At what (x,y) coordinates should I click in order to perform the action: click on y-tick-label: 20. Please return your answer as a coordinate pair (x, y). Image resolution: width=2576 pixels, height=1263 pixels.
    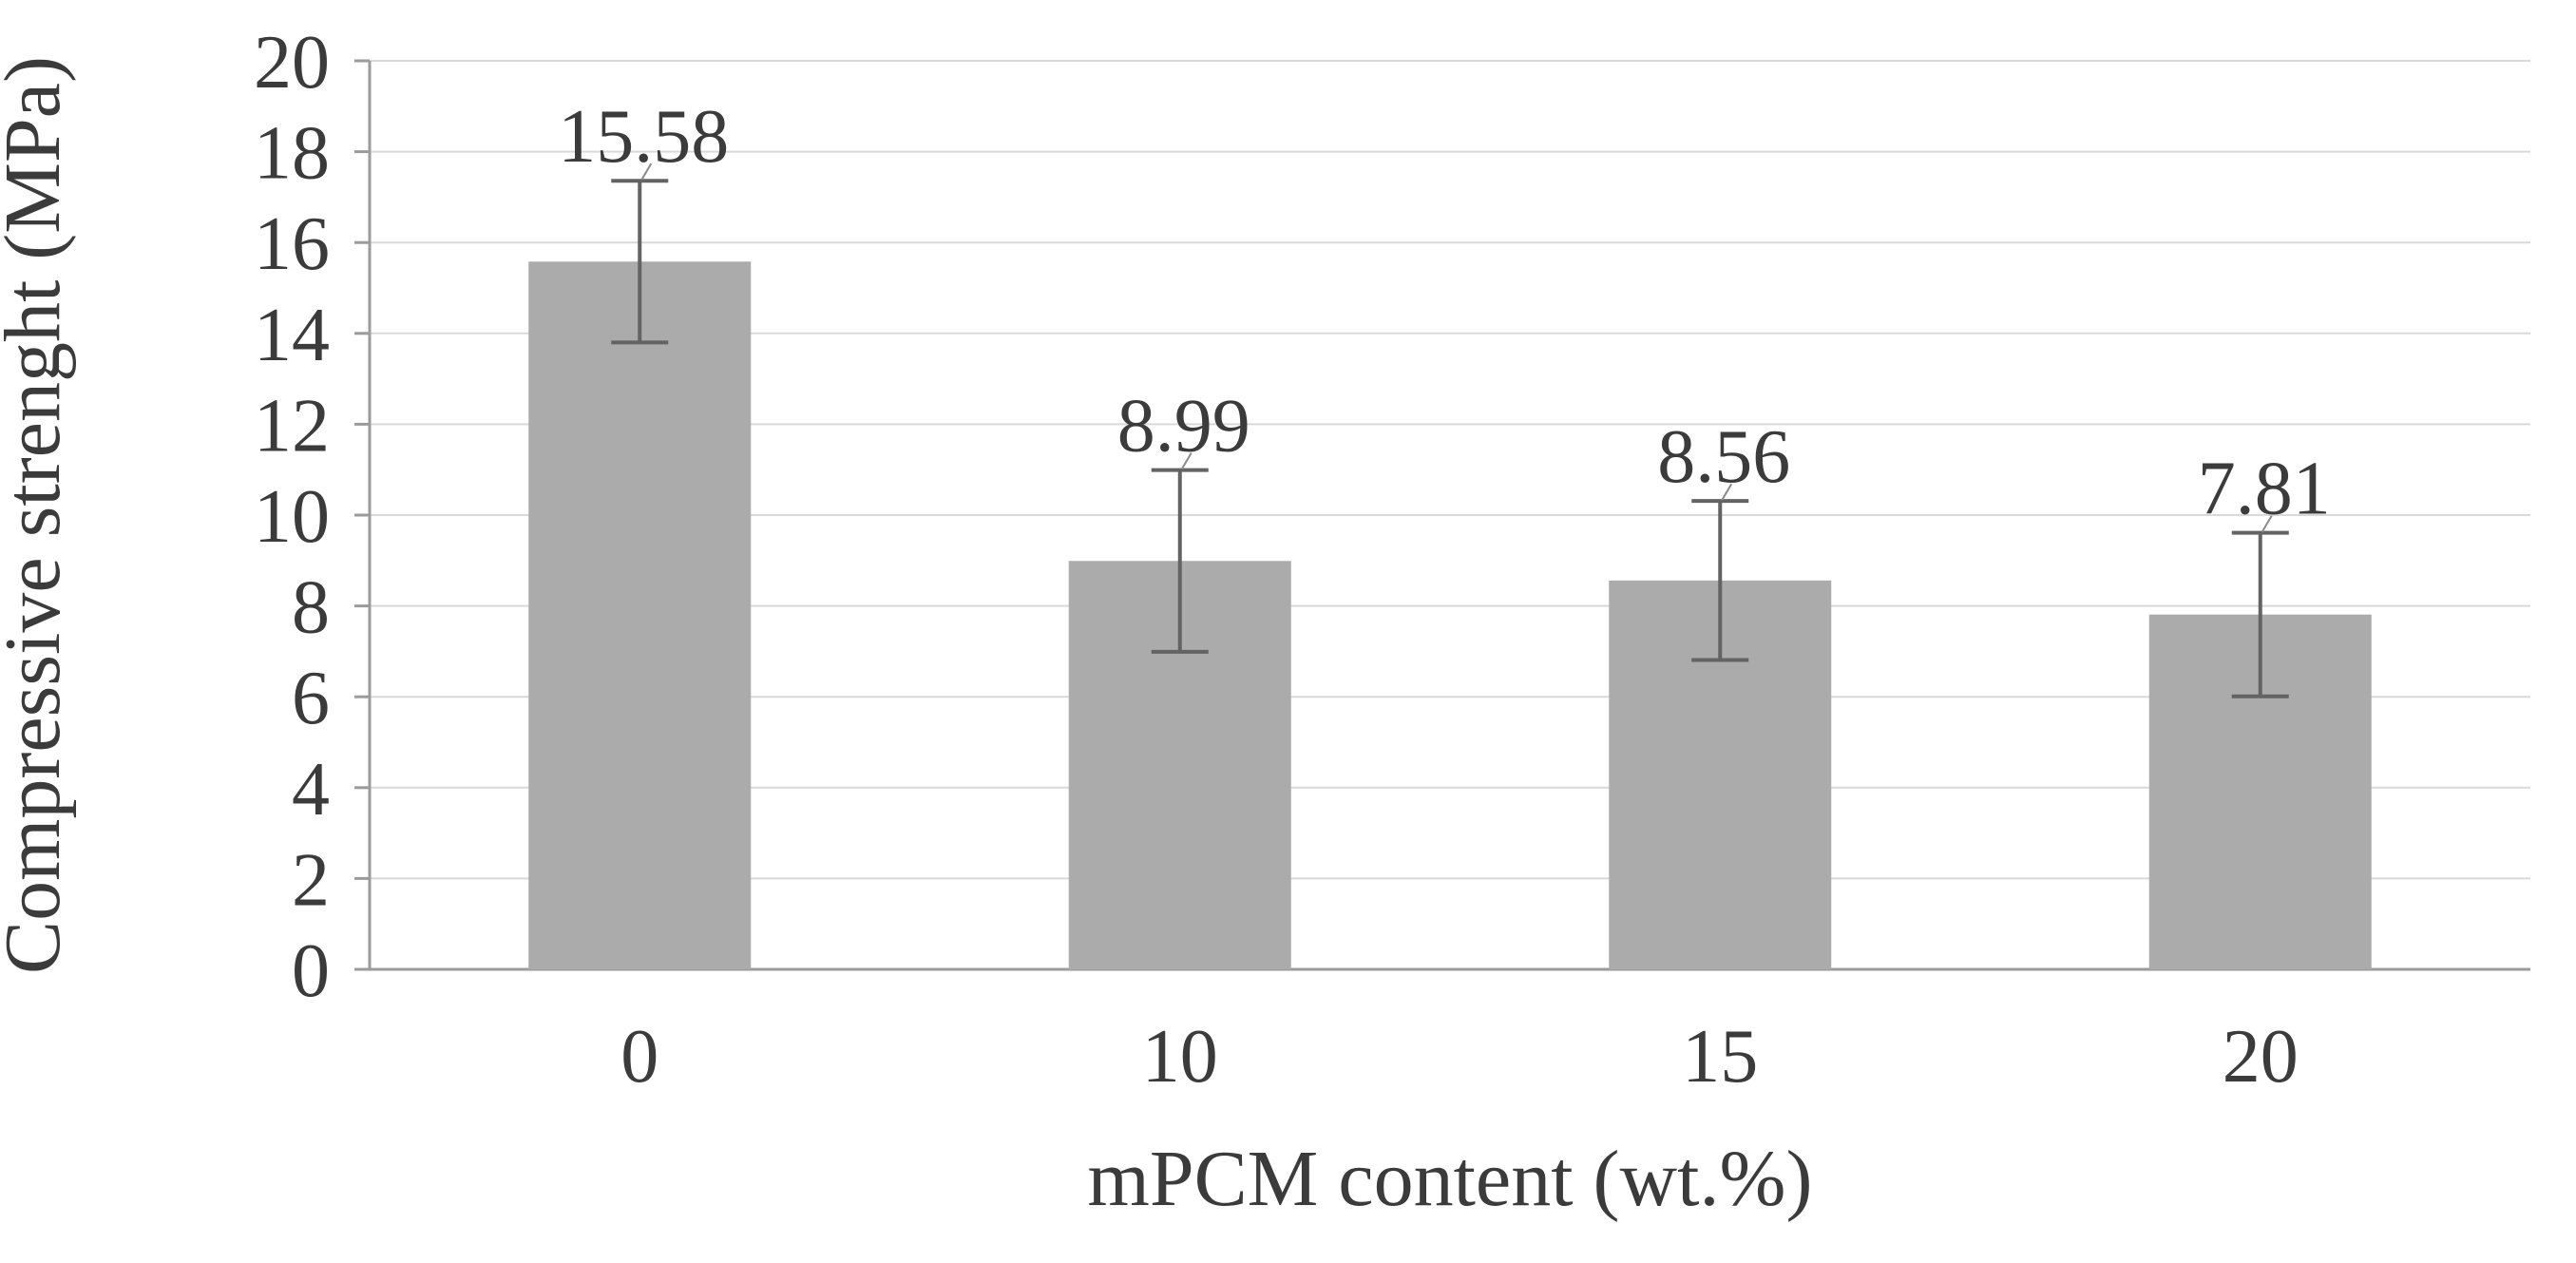
    Looking at the image, I should click on (292, 63).